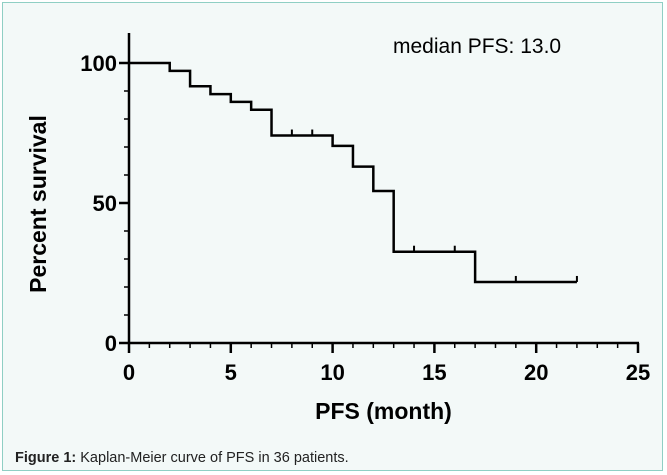  I want to click on x-axis-title: PFS (month), so click(383, 411).